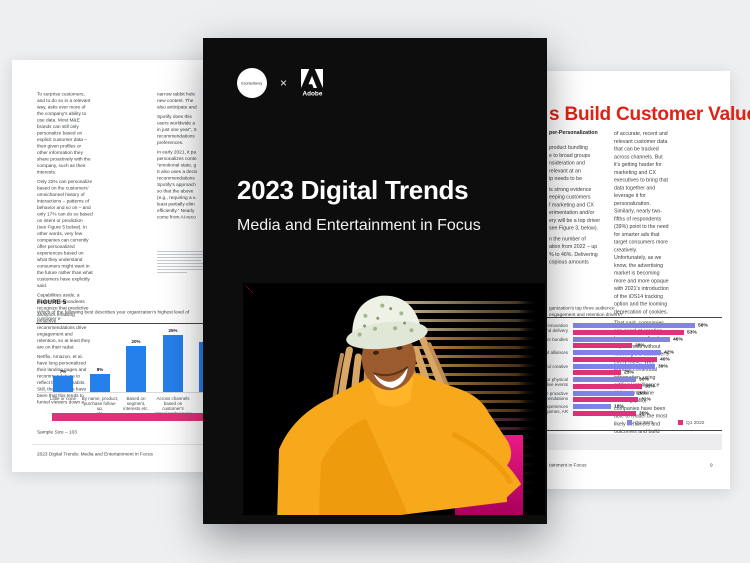 This screenshot has width=750, height=563. Describe the element at coordinates (177, 172) in the screenshot. I see `clipped-line: It also uses a decis` at that location.